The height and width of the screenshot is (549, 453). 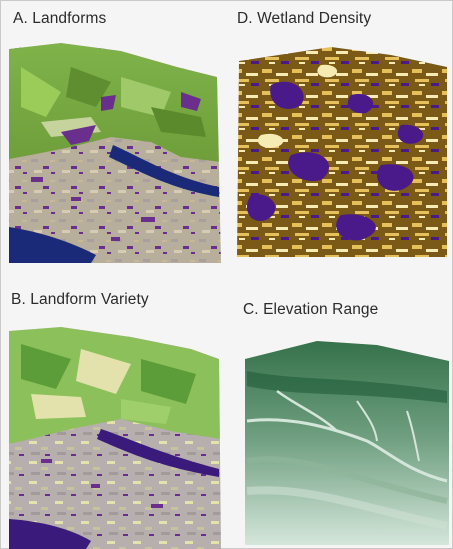 I want to click on panel-d-title: D. Wetland Density, so click(x=304, y=18).